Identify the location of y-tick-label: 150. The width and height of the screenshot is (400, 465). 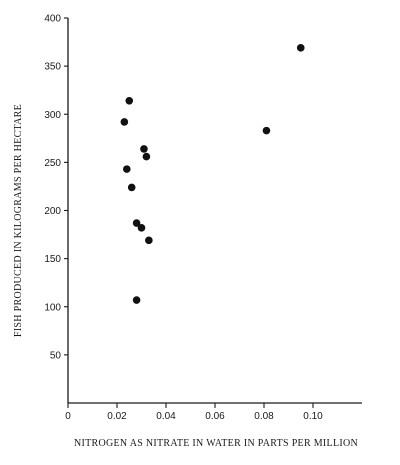
(52, 259).